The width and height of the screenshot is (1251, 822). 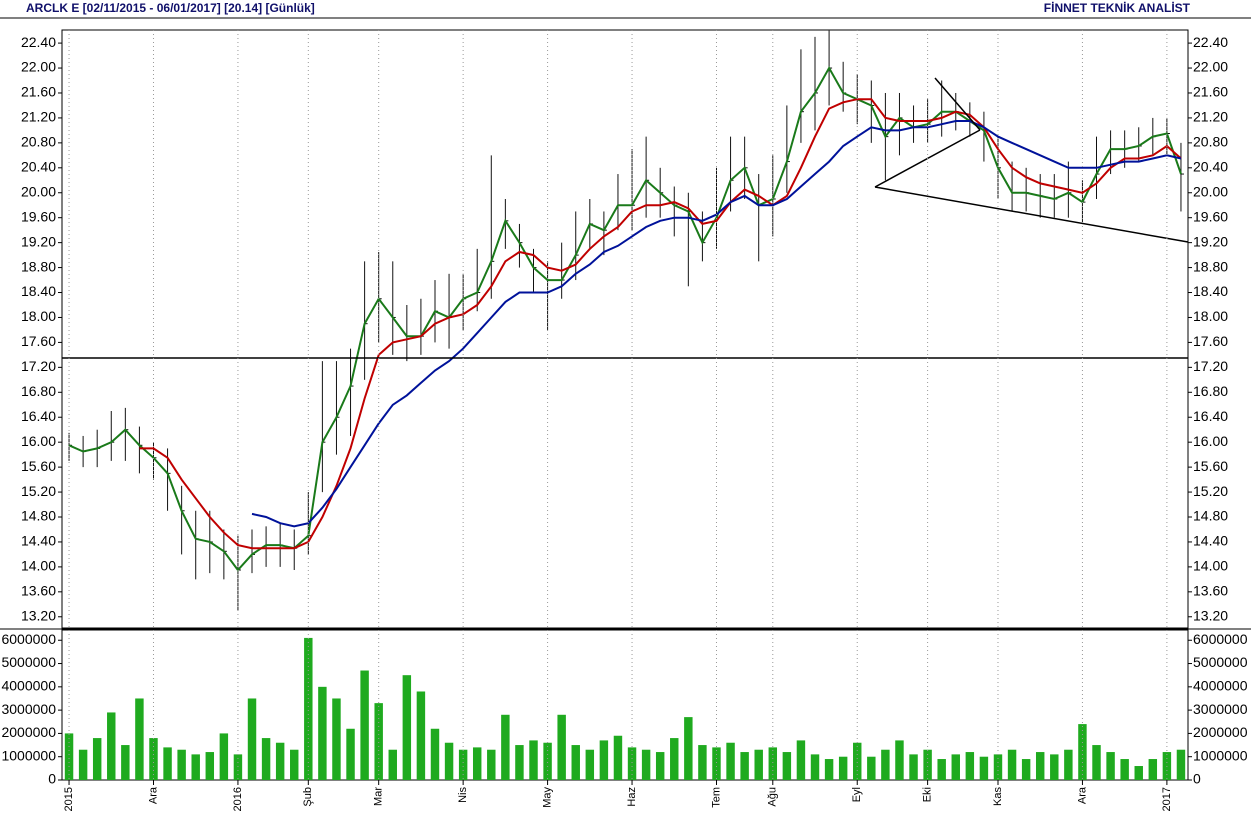 What do you see at coordinates (1210, 366) in the screenshot?
I see `y-tick-label: 17.20` at bounding box center [1210, 366].